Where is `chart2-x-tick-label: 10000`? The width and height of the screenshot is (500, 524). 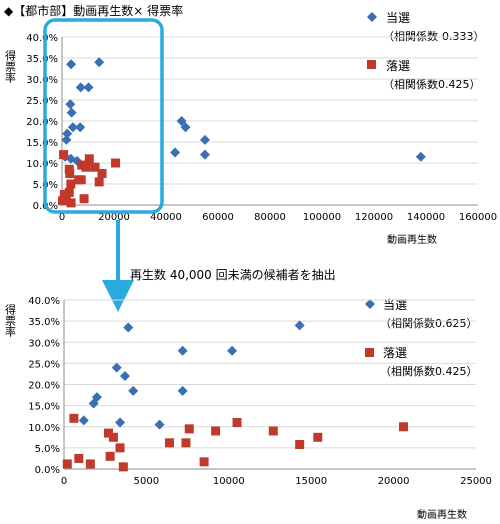 chart2-x-tick-label: 10000 is located at coordinates (229, 481).